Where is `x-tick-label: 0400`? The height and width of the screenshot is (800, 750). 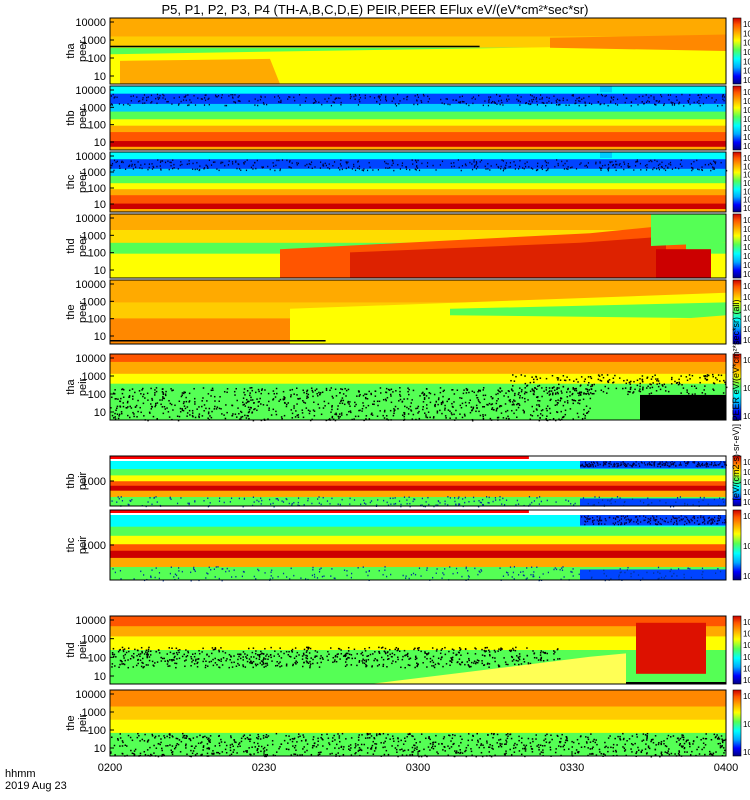 x-tick-label: 0400 is located at coordinates (726, 768).